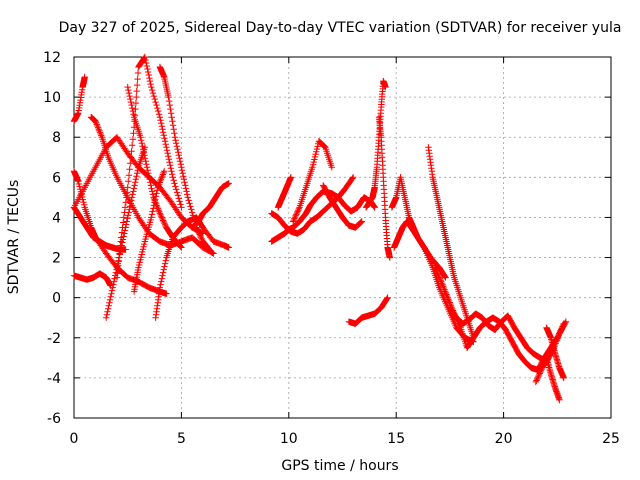  I want to click on series-arc4, so click(92, 279).